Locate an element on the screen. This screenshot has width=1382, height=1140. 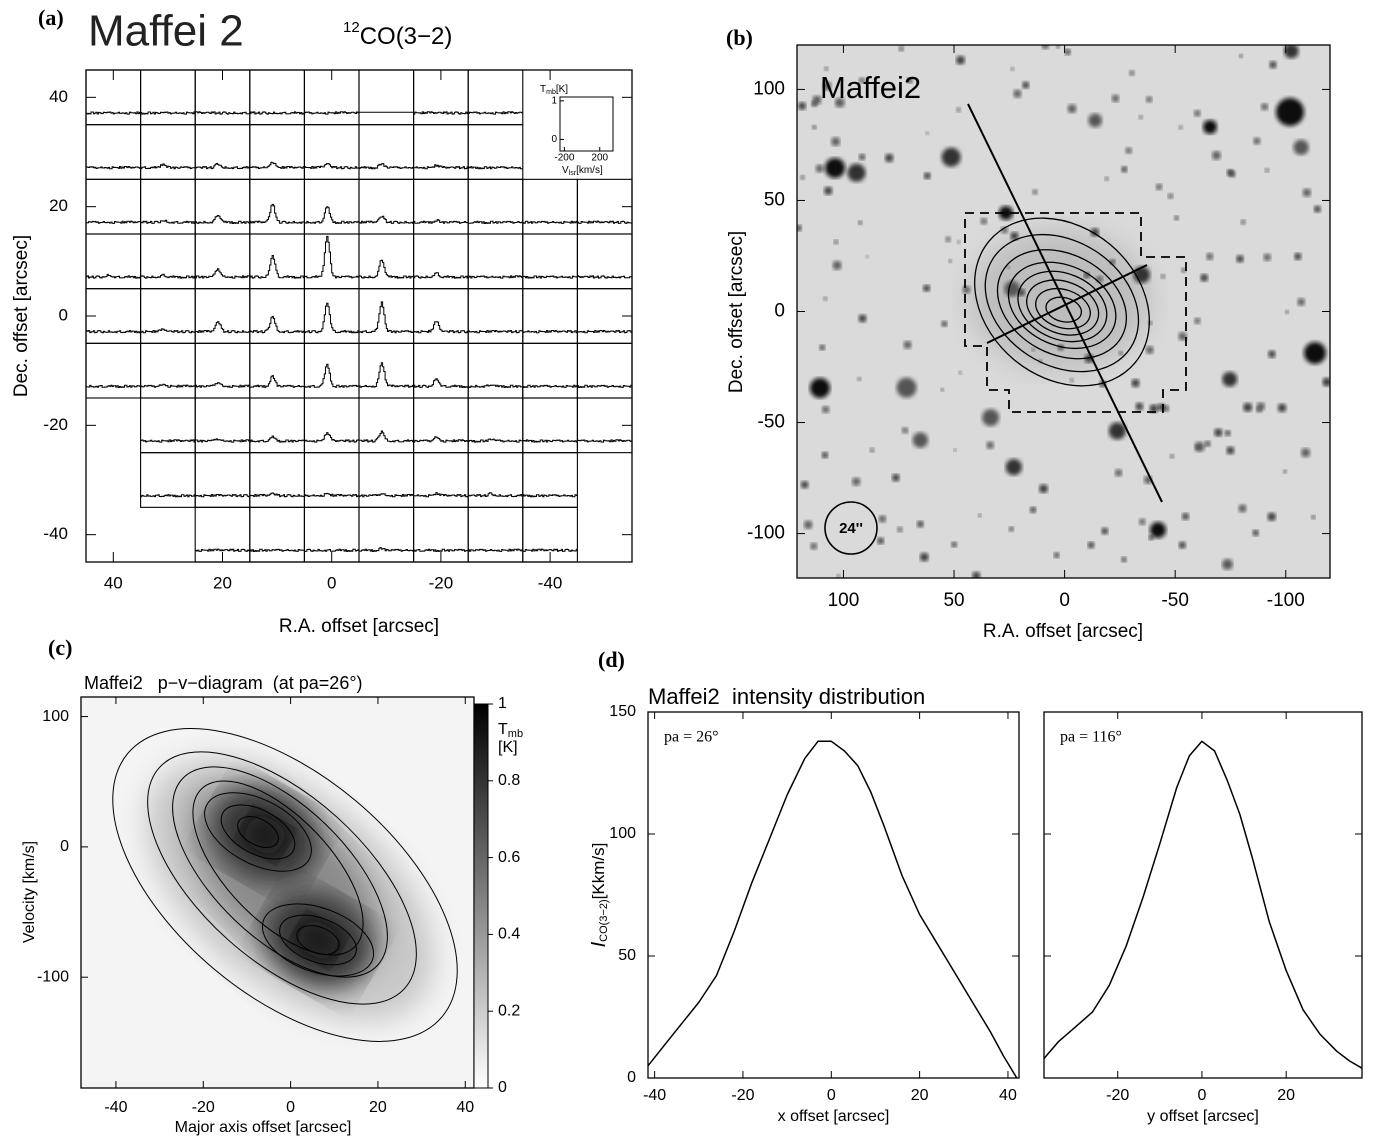
bright-star is located at coordinates (1290, 112).